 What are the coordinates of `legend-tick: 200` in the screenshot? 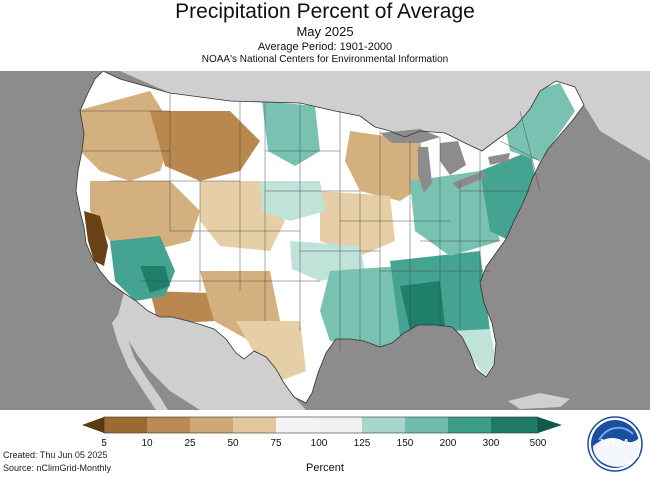 It's located at (448, 443).